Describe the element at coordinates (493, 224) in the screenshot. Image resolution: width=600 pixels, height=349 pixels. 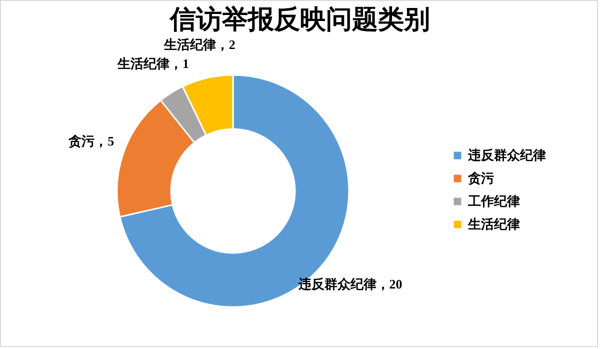
I see `legend-label: 生活纪律` at that location.